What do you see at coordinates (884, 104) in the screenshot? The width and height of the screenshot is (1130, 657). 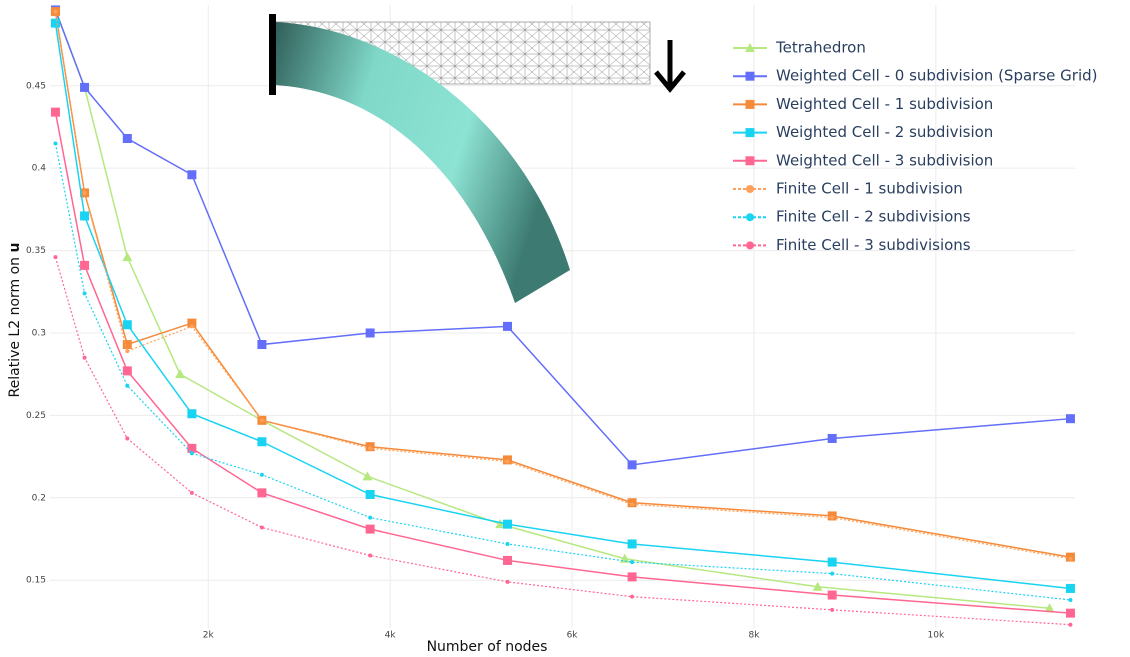 I see `legend-label: Weighted Cell - 1 subdivision` at bounding box center [884, 104].